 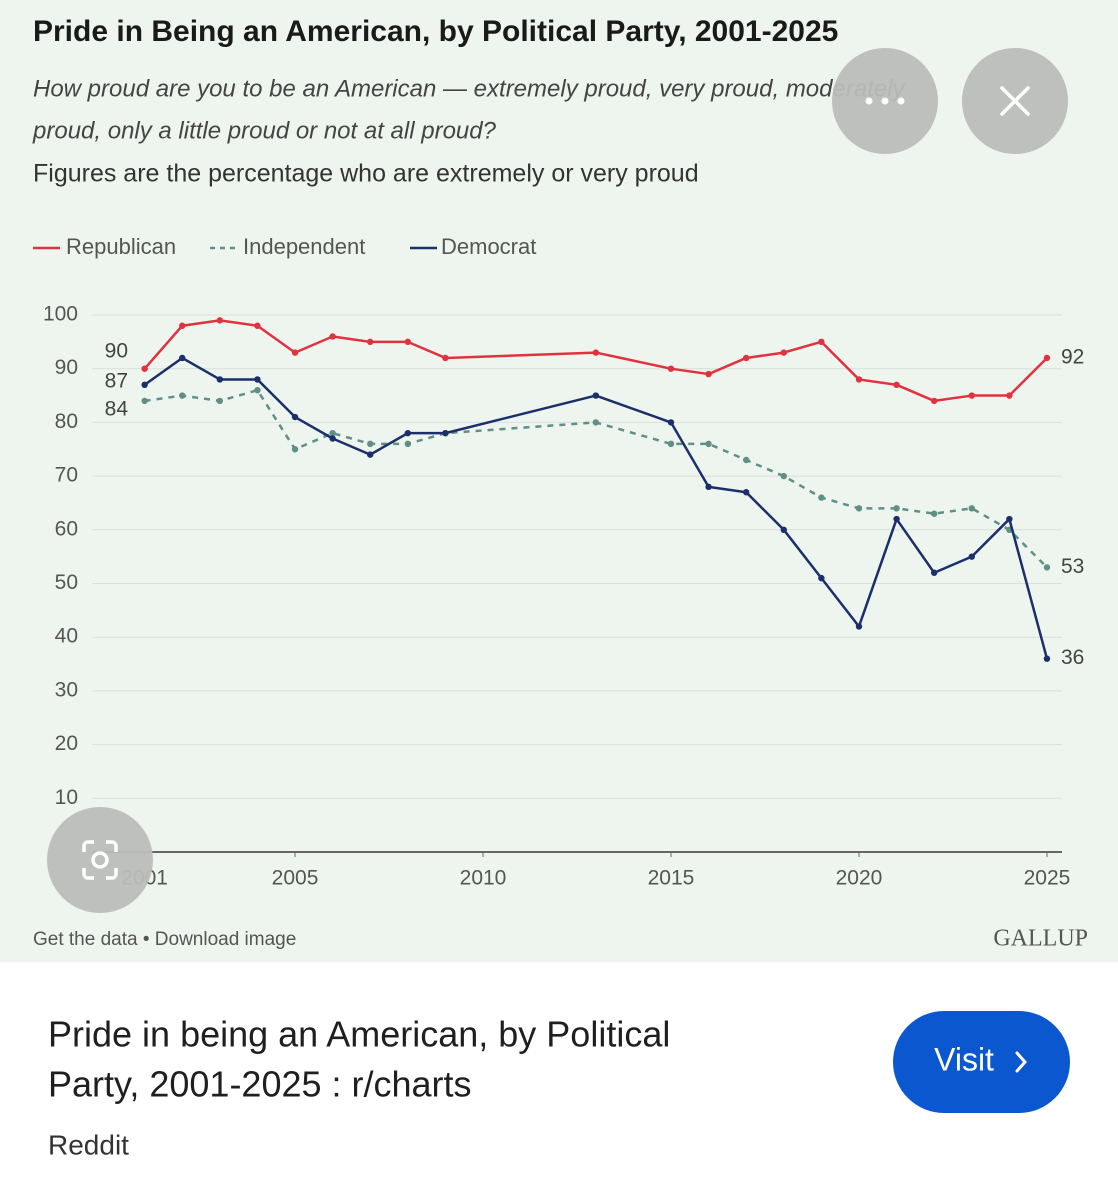 I want to click on close-icon, so click(x=1015, y=101).